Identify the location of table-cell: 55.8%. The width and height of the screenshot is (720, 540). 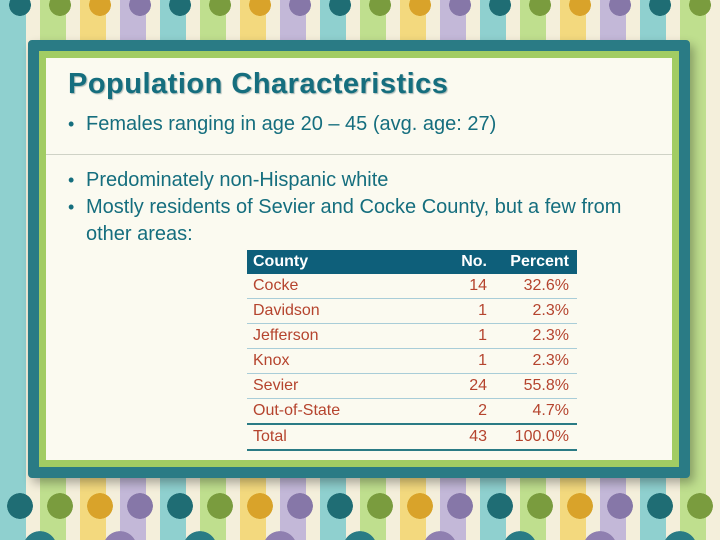
(536, 386).